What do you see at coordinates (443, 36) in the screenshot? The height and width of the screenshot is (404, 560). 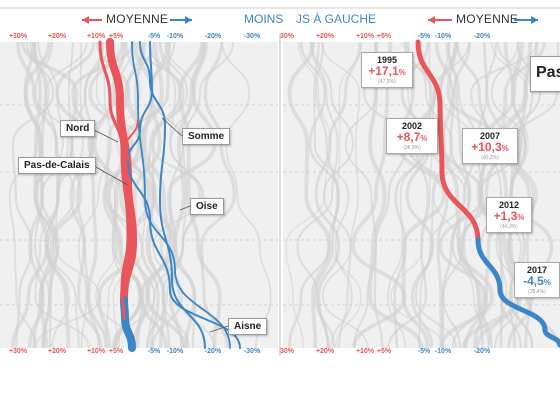 I see `top-right-tick-5: -10%` at bounding box center [443, 36].